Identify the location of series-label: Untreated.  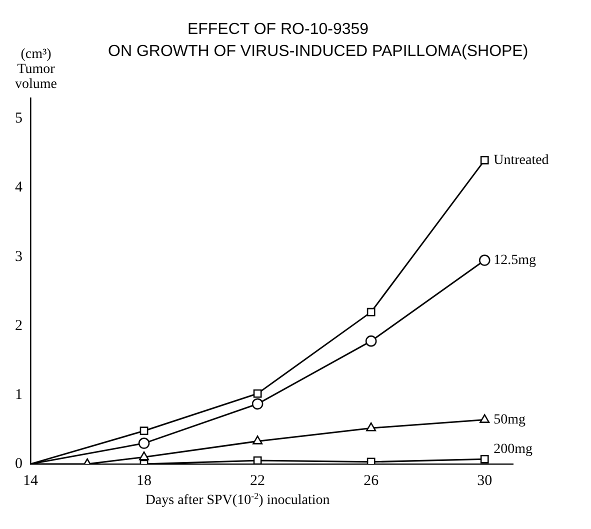
(521, 160).